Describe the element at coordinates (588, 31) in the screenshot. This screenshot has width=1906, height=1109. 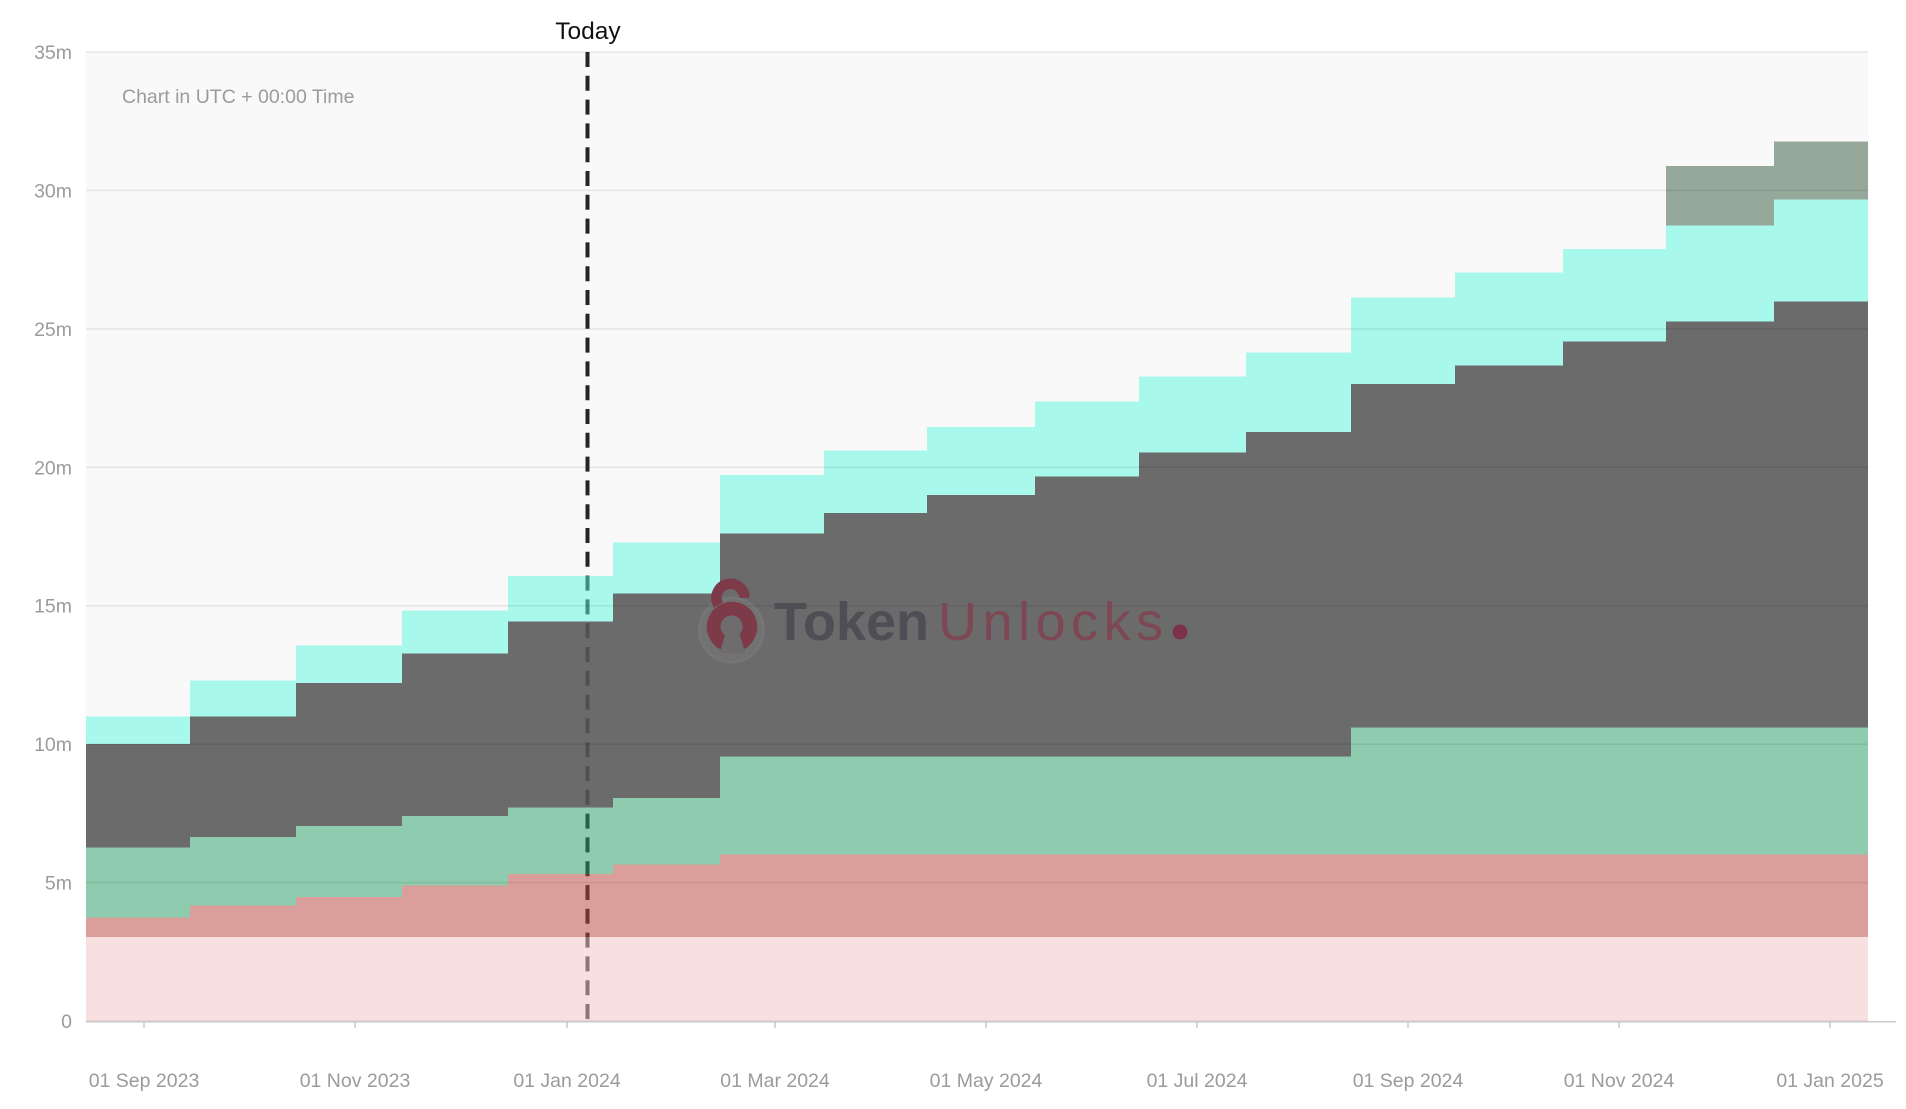
I see `svg-text: Today` at that location.